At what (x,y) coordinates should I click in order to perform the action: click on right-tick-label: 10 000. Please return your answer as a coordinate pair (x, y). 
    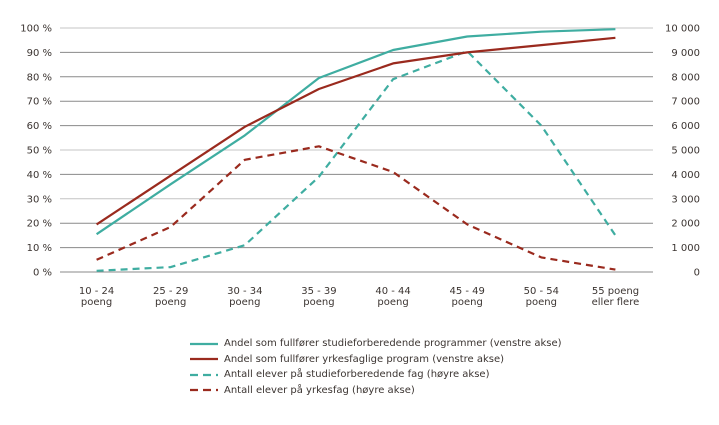
    Looking at the image, I should click on (682, 29).